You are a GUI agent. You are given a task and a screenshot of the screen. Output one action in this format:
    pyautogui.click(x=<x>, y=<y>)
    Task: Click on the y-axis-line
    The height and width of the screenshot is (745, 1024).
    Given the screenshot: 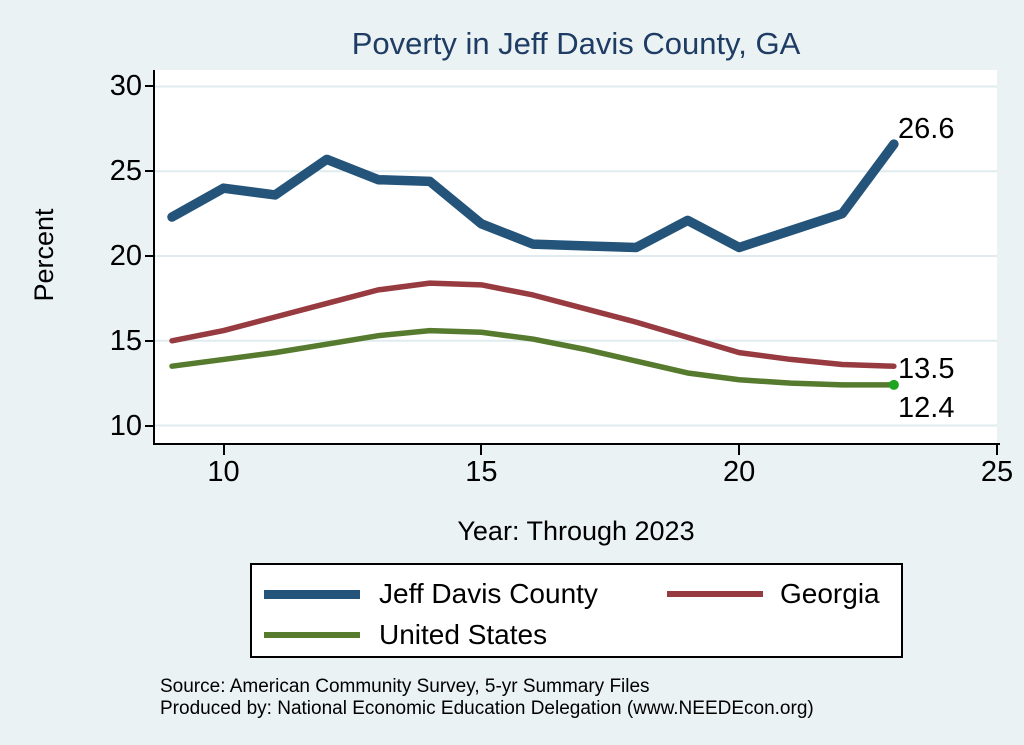 What is the action you would take?
    pyautogui.click(x=154, y=257)
    